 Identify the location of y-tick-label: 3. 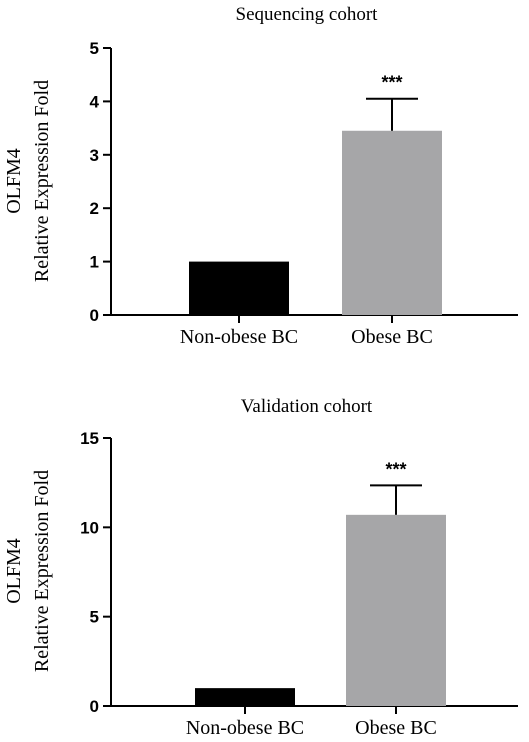
(94, 155).